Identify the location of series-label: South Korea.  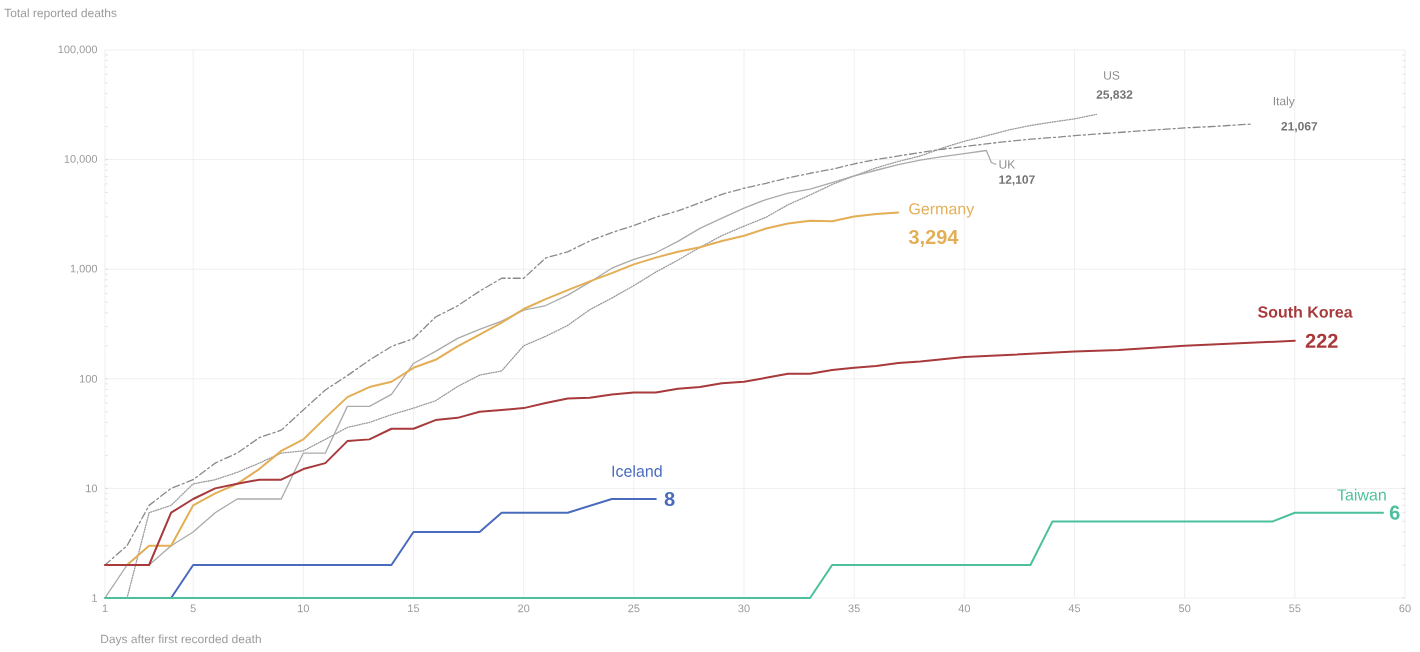
(1305, 311).